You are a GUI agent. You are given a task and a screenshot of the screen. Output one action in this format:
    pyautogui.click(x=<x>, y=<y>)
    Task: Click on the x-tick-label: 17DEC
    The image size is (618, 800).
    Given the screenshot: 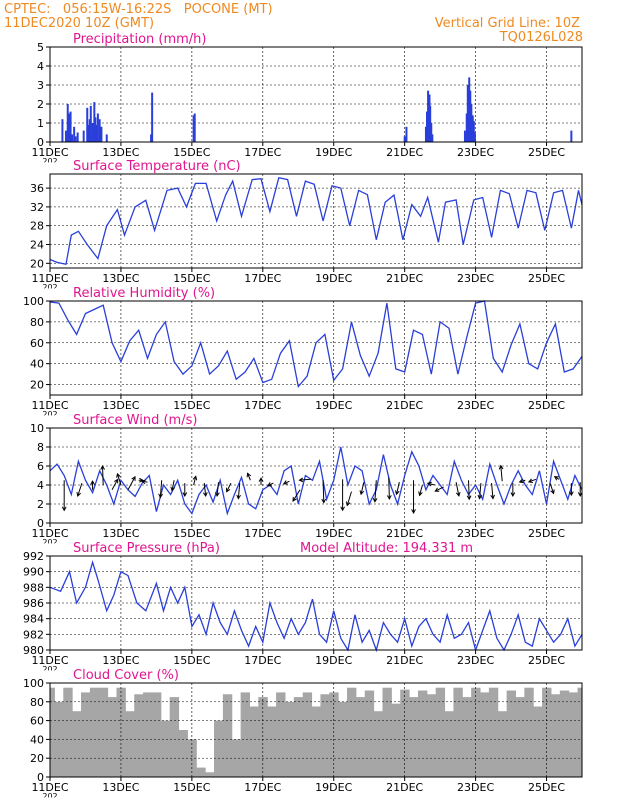 What is the action you would take?
    pyautogui.click(x=262, y=152)
    